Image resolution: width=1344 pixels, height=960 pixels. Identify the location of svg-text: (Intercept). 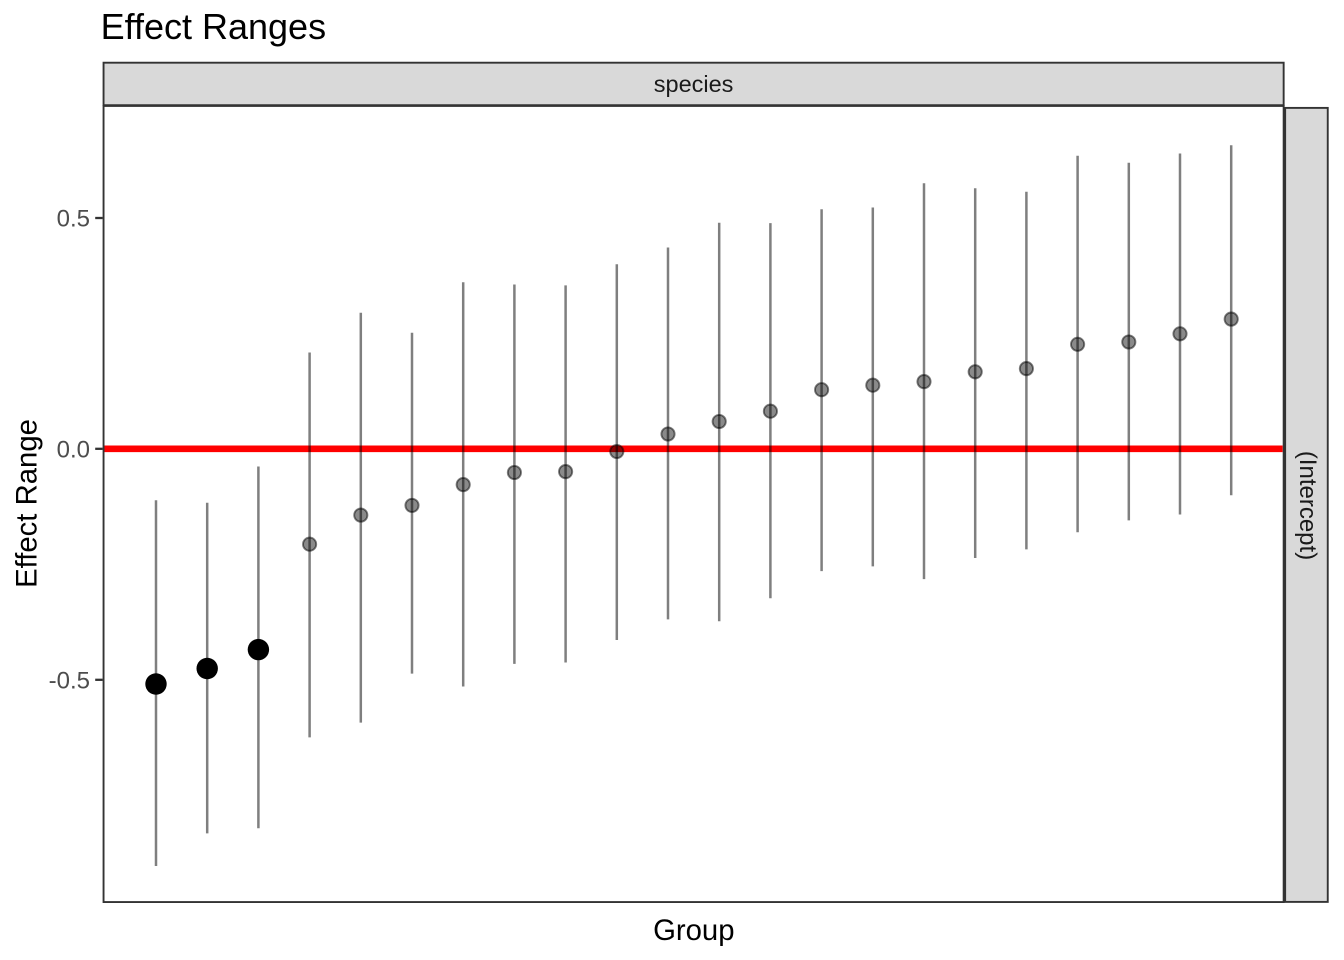
(1307, 505).